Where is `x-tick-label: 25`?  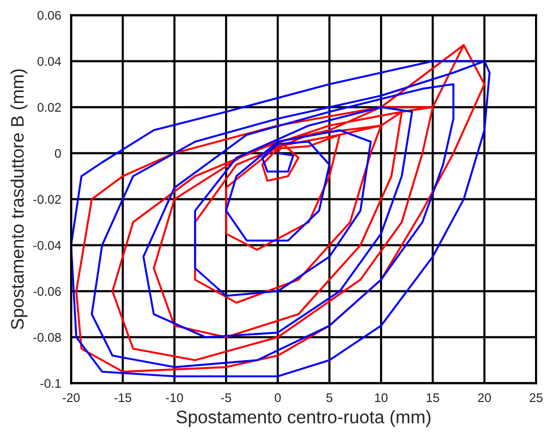
x-tick-label: 25 is located at coordinates (536, 397).